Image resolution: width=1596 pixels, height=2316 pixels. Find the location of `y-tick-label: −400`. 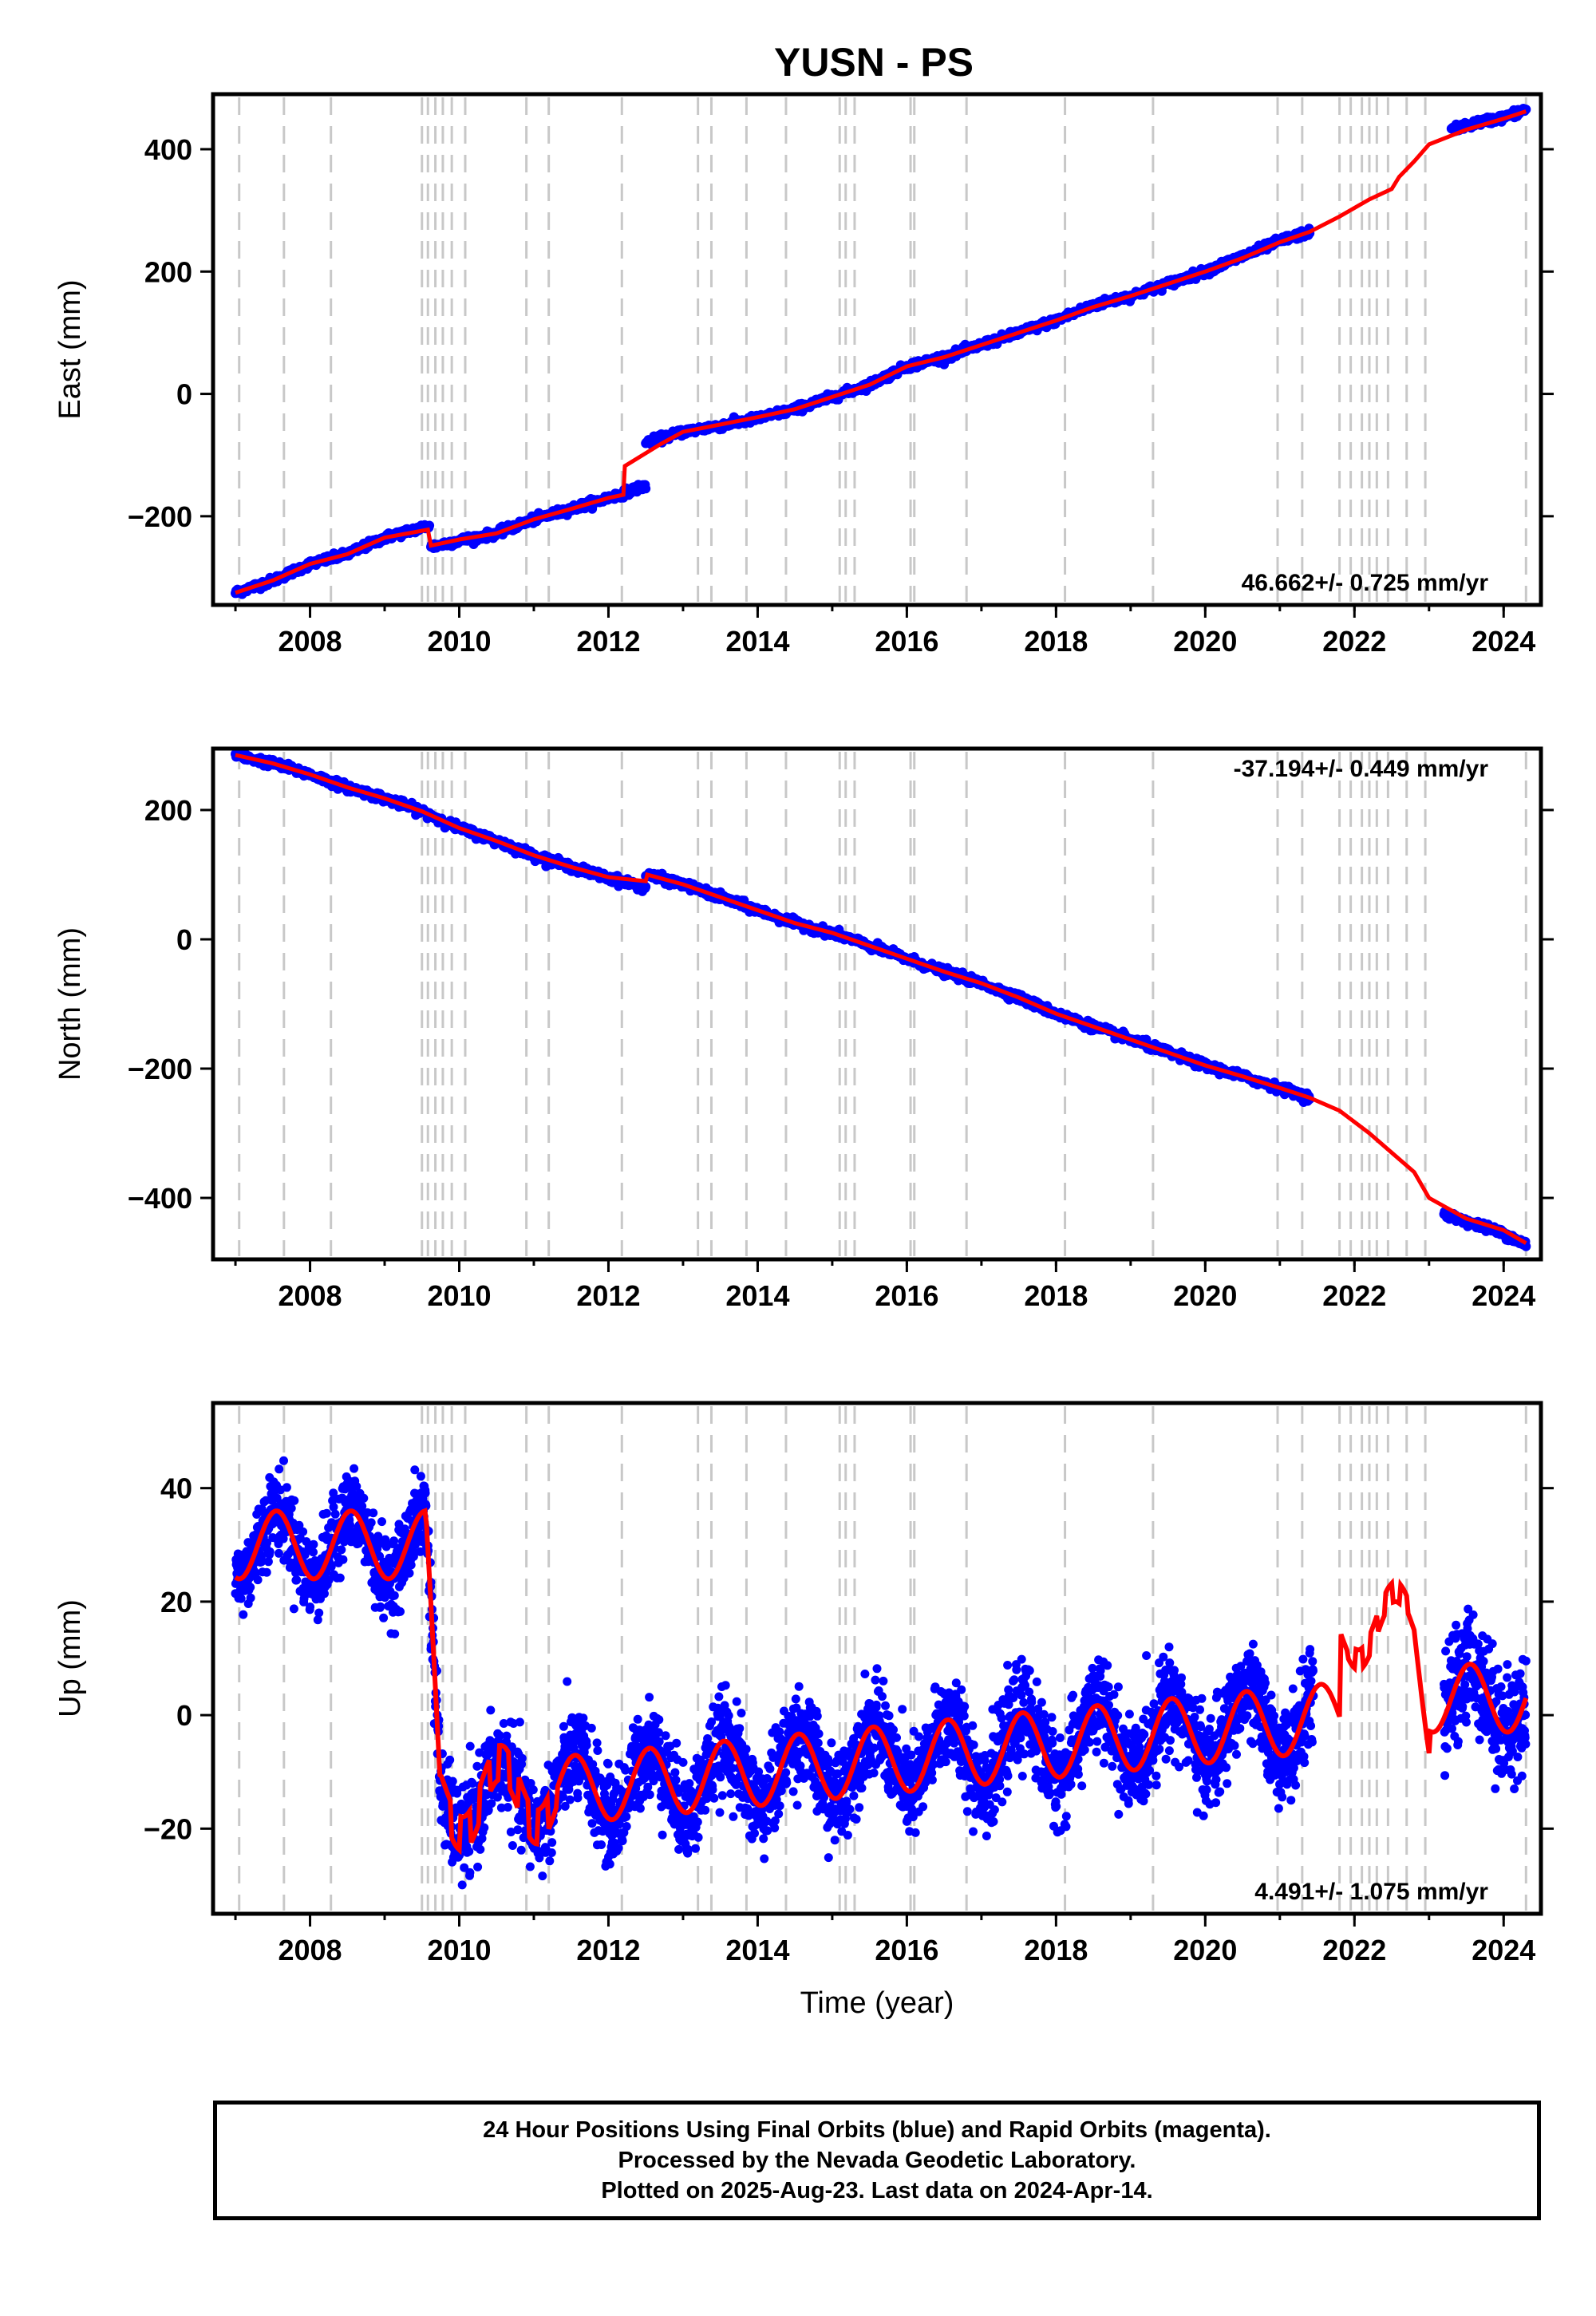

y-tick-label: −400 is located at coordinates (160, 1198).